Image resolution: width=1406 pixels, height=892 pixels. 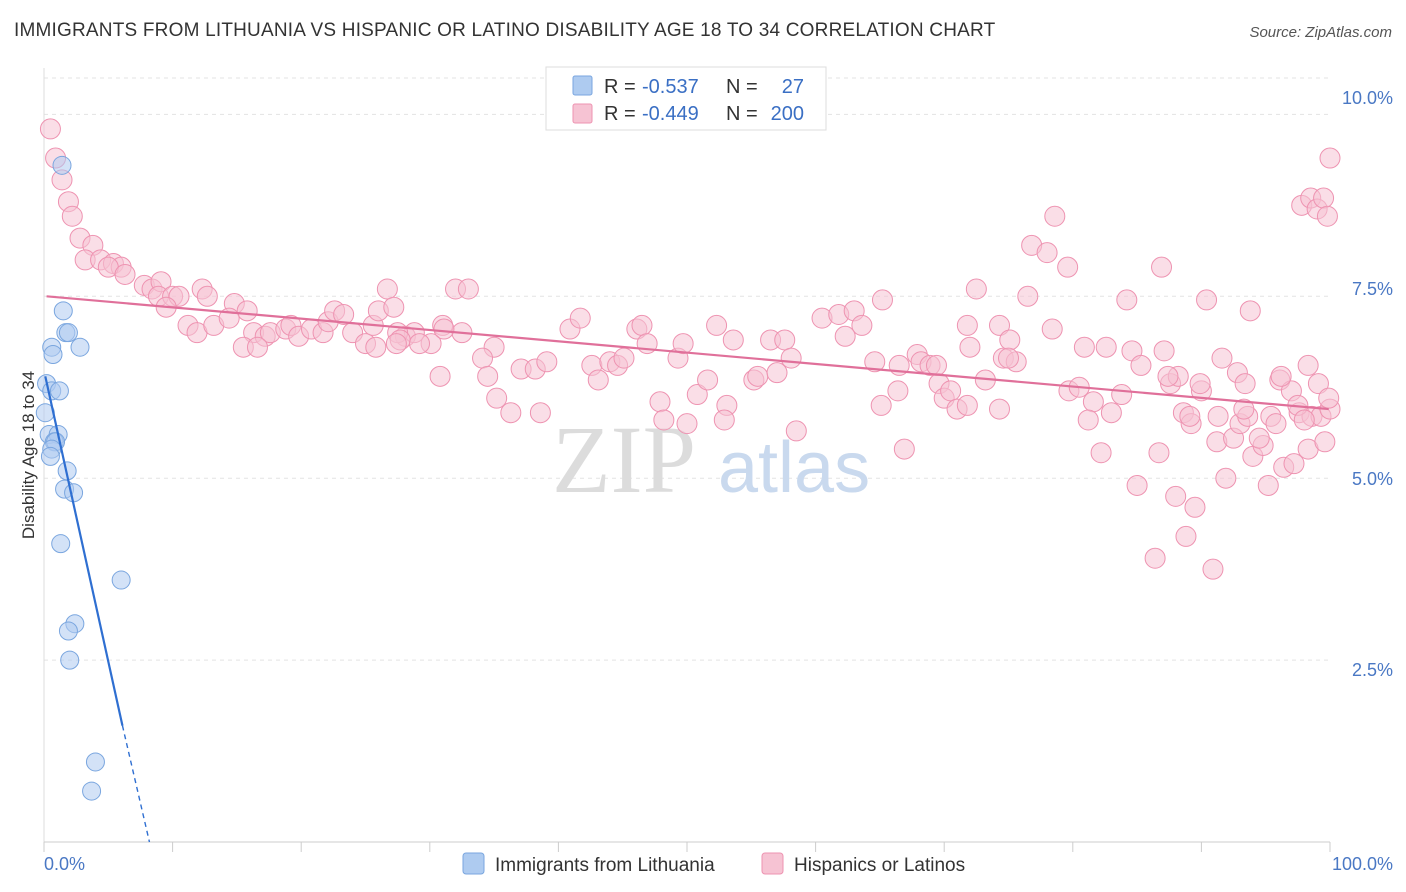 What do you see at coordinates (1367, 384) in the screenshot?
I see `y-tick-labels: 10.0% 7.5% 5.0% 2.5%` at bounding box center [1367, 384].